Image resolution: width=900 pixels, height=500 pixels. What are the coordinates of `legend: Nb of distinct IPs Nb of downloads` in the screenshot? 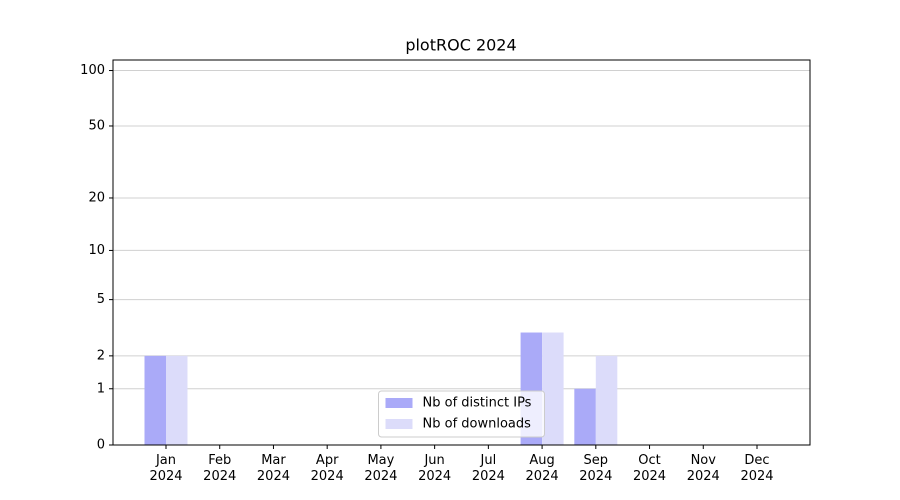 It's located at (461, 414).